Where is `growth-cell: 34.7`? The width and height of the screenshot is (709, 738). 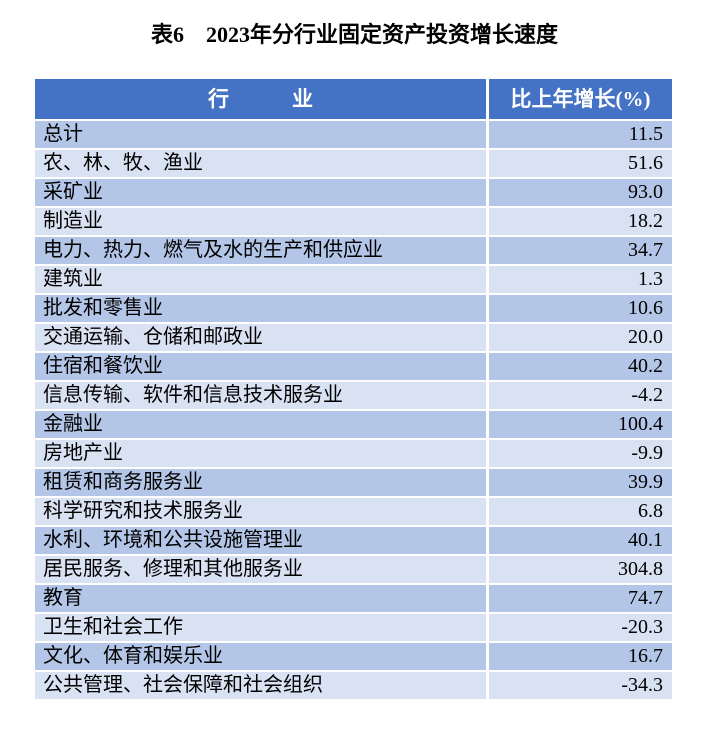
growth-cell: 34.7 is located at coordinates (580, 250).